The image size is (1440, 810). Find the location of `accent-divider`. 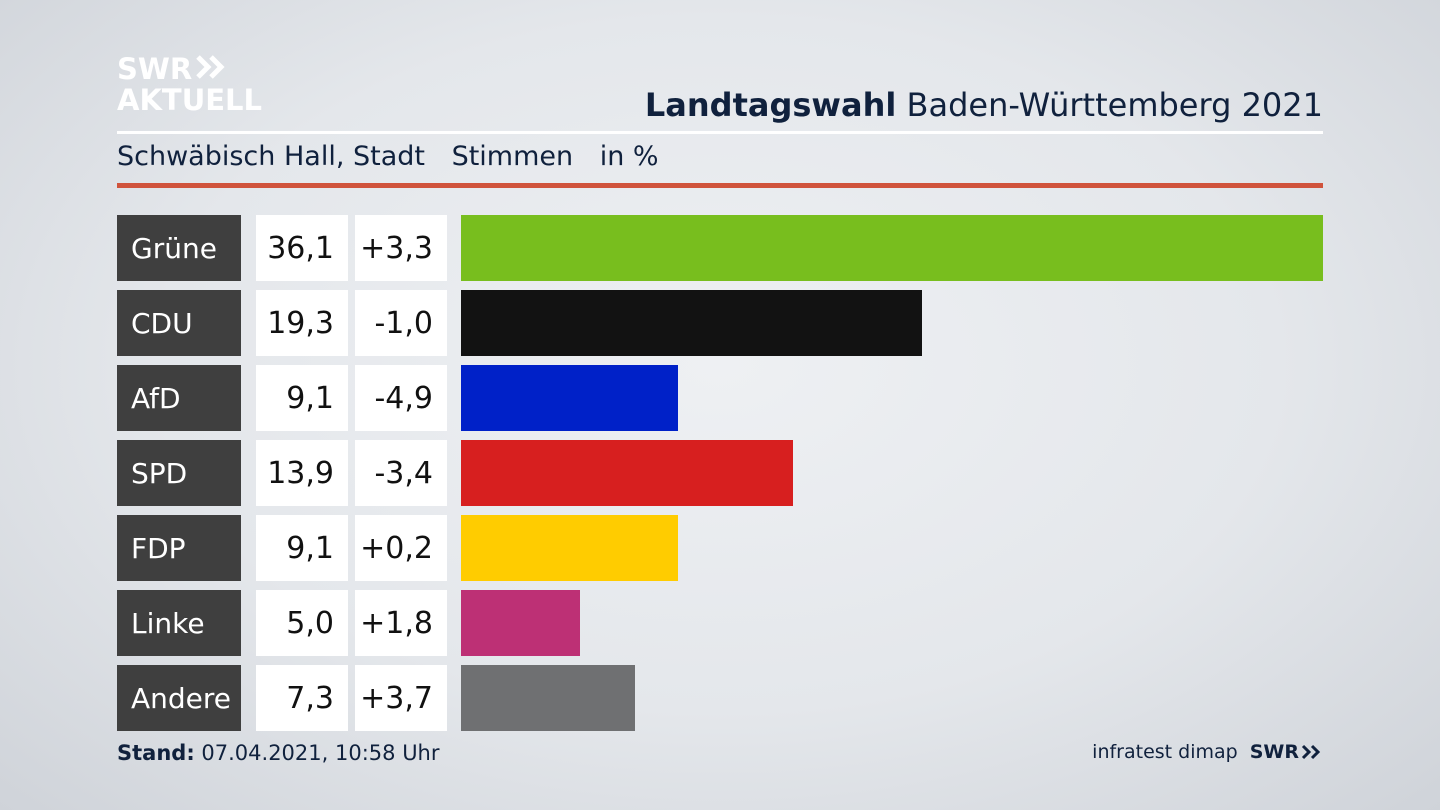

accent-divider is located at coordinates (720, 185).